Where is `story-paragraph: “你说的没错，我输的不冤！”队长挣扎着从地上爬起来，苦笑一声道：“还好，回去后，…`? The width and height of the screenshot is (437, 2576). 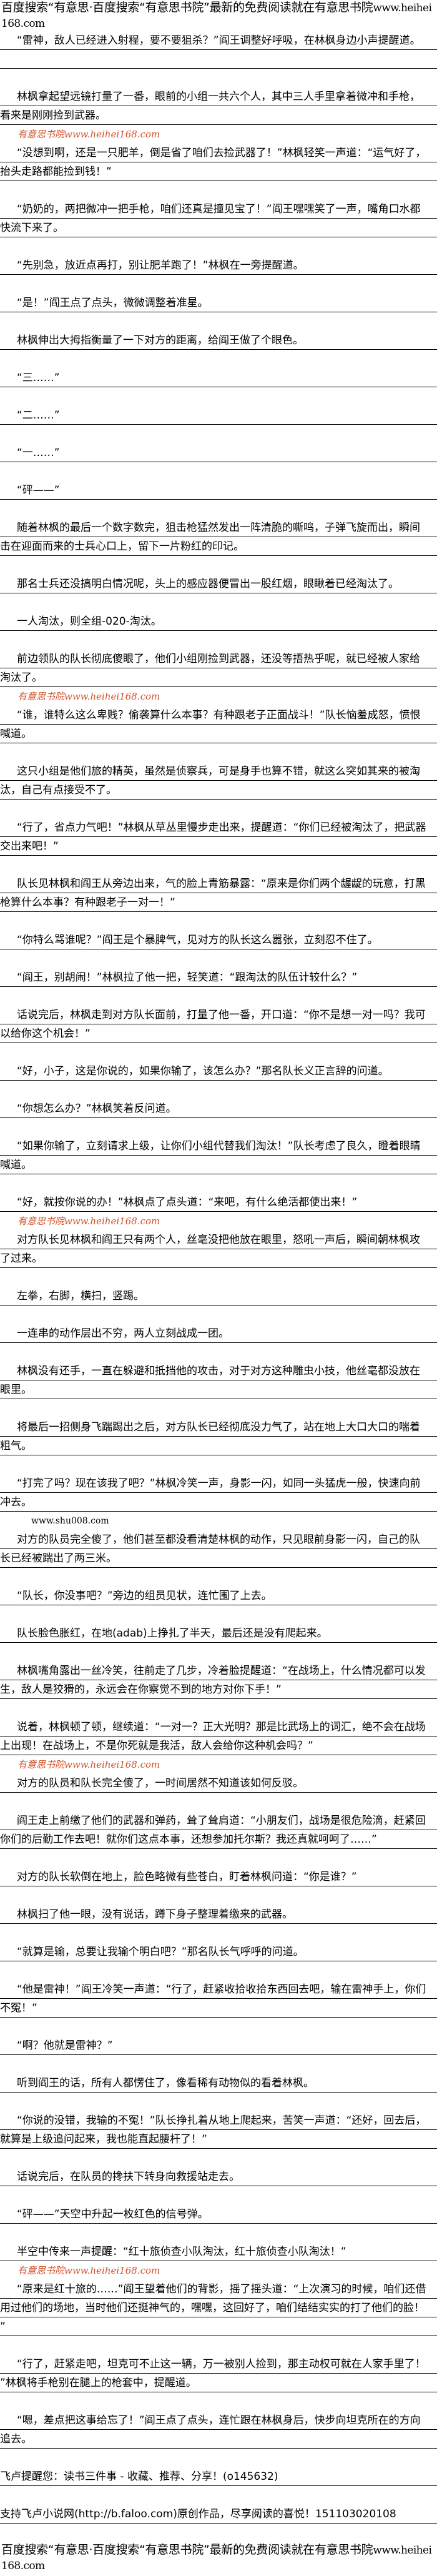 story-paragraph: “你说的没错，我输的不冤！”队长挣扎着从地上爬起来，苦笑一声道：“还好，回去后，… is located at coordinates (219, 2130).